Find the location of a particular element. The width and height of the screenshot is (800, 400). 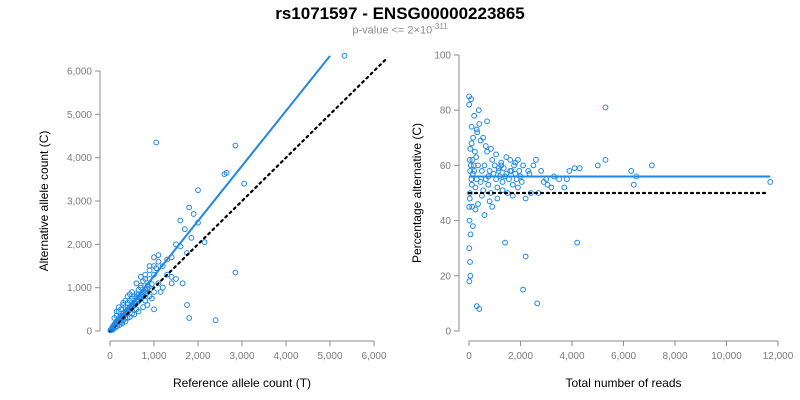

right-y-tick-label: 60 is located at coordinates (446, 166).